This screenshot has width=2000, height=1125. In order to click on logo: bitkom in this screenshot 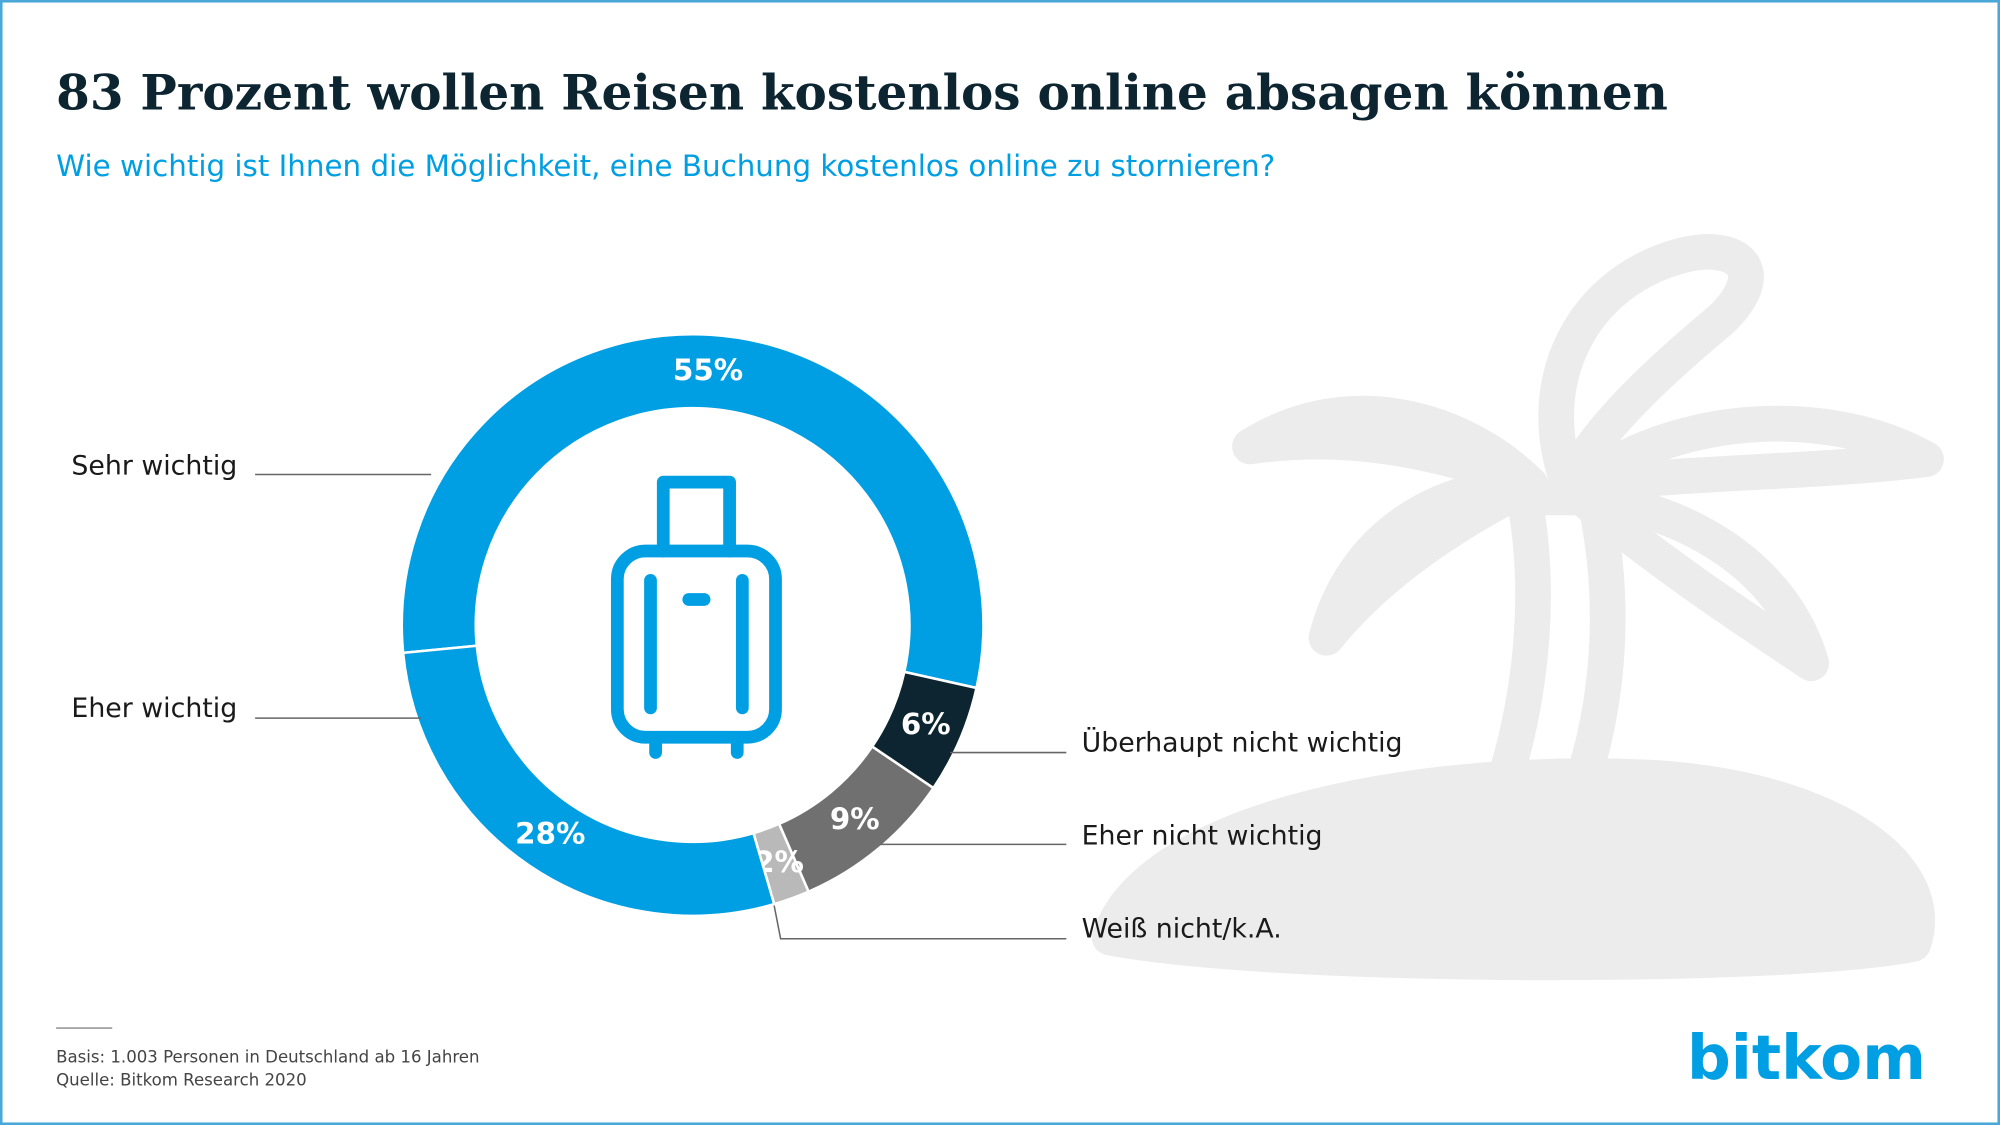, I will do `click(1806, 1058)`.